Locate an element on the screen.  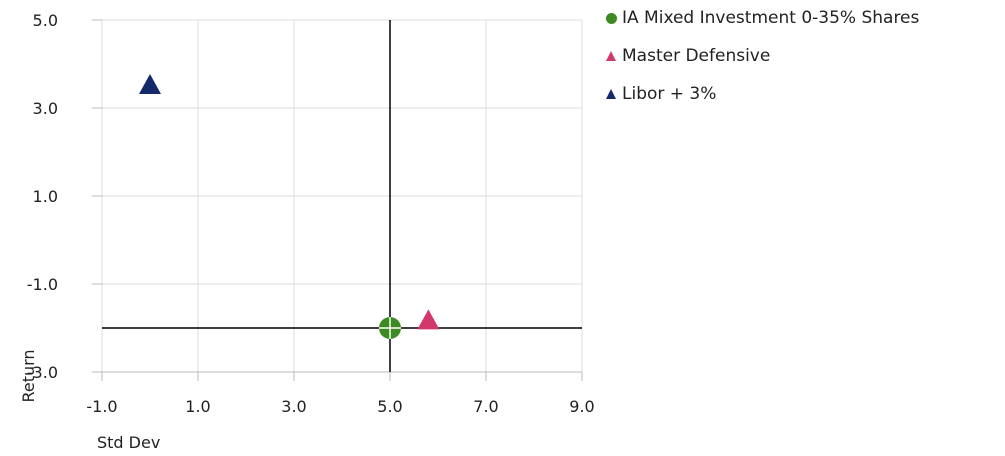
x-tick-label-2: 3.0 is located at coordinates (293, 406).